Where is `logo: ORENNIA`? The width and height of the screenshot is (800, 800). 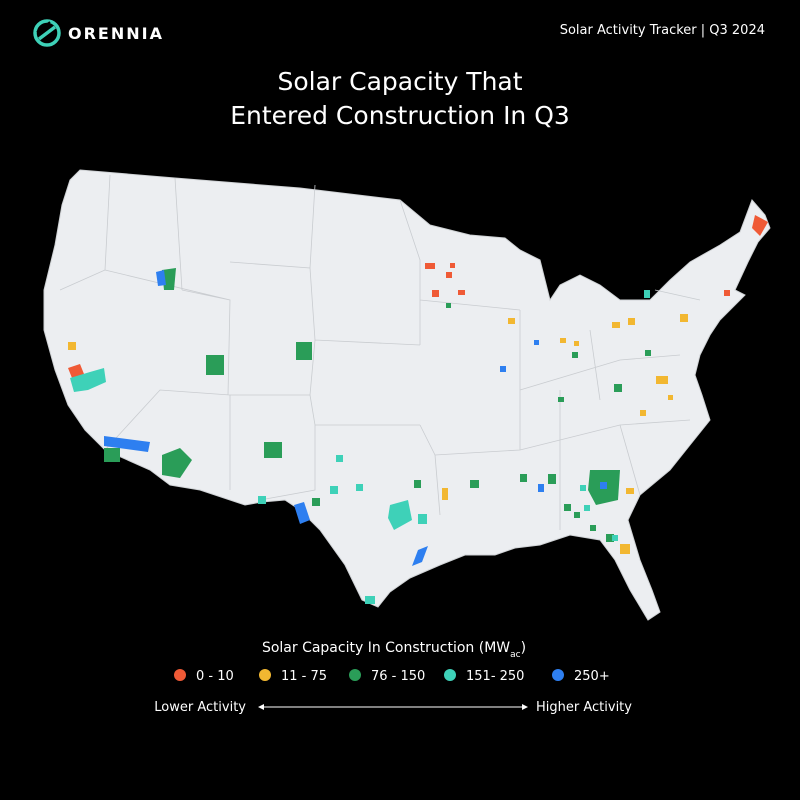
logo: ORENNIA is located at coordinates (98, 33).